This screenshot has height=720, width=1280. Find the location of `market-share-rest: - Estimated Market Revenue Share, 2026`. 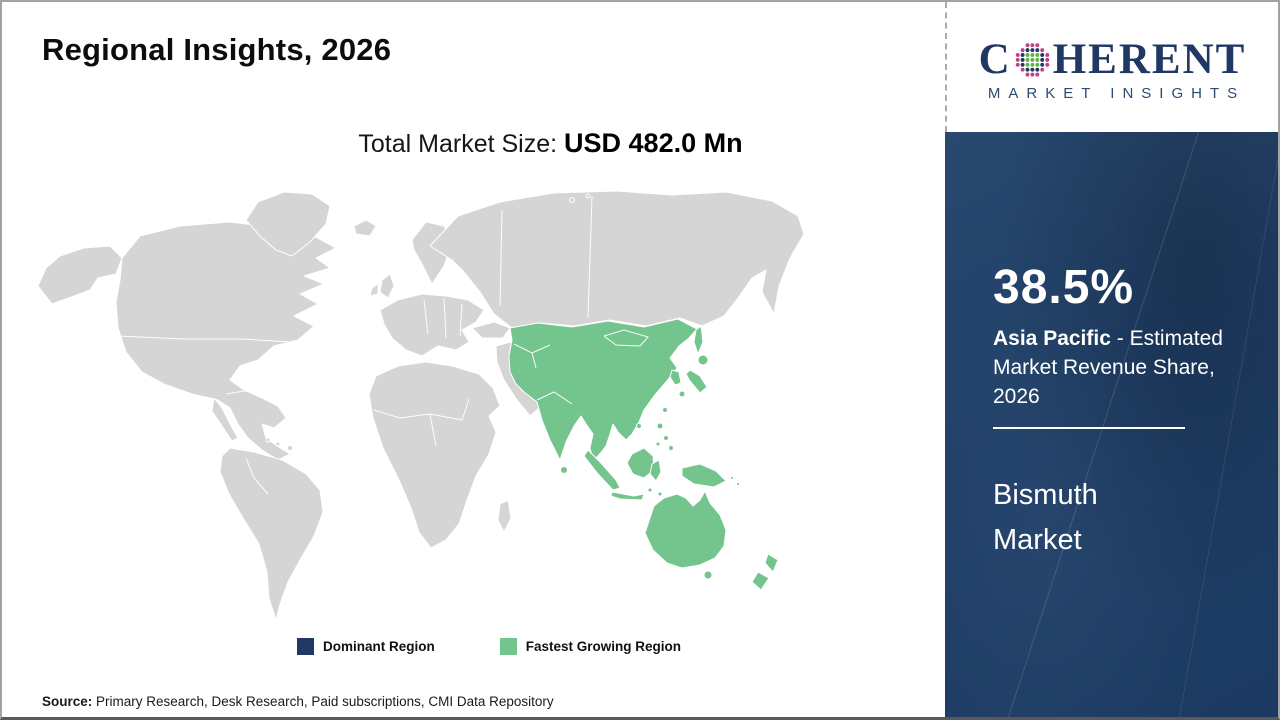

market-share-rest: - Estimated Market Revenue Share, 2026 is located at coordinates (1108, 367).